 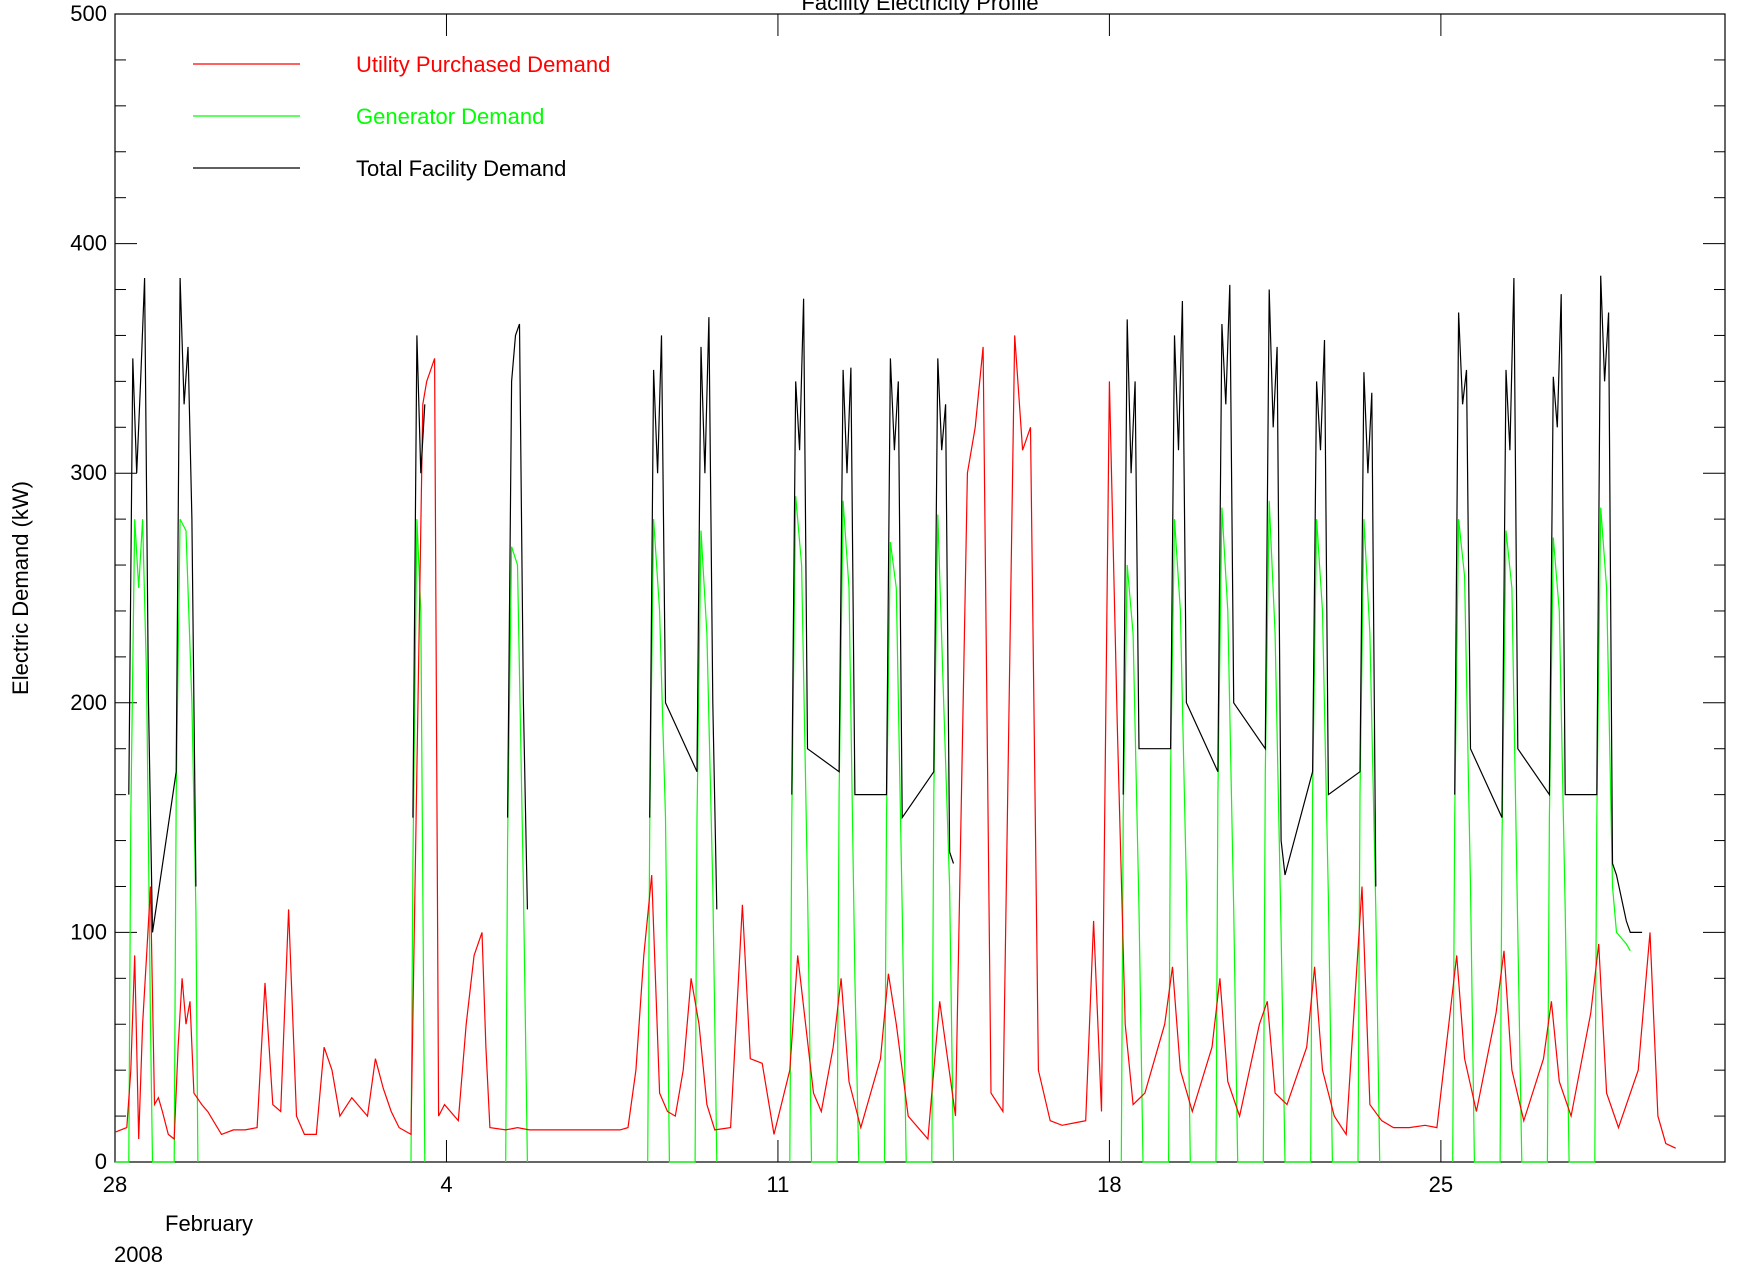 What do you see at coordinates (101, 1161) in the screenshot?
I see `y-tick-label: 0` at bounding box center [101, 1161].